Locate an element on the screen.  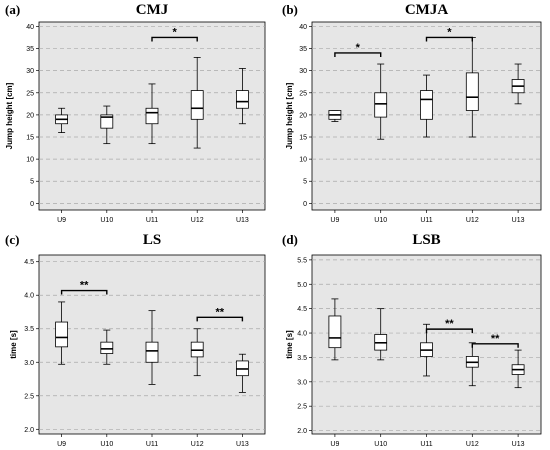
y-tick-label: 15 is located at coordinates (30, 138).